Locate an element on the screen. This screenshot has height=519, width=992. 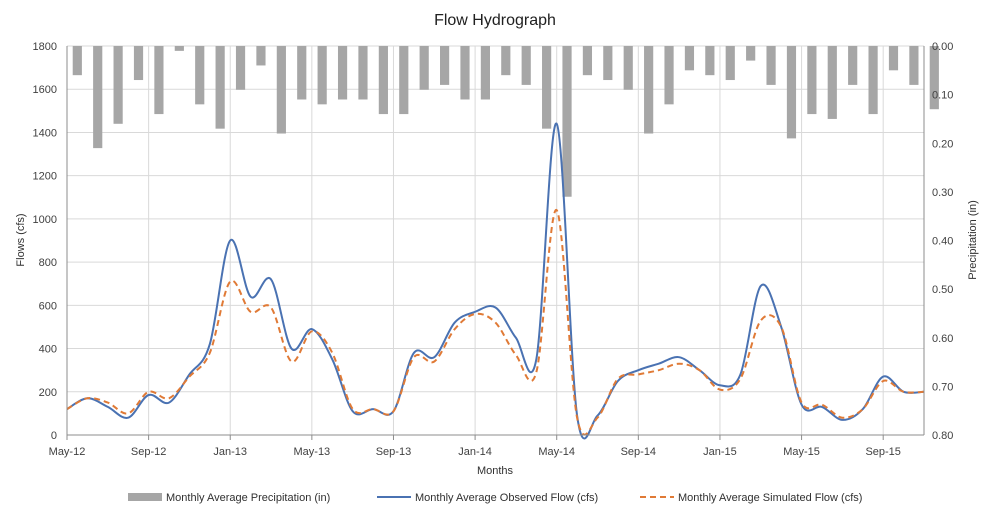
x-tick-label: Sep-15 is located at coordinates (882, 452).